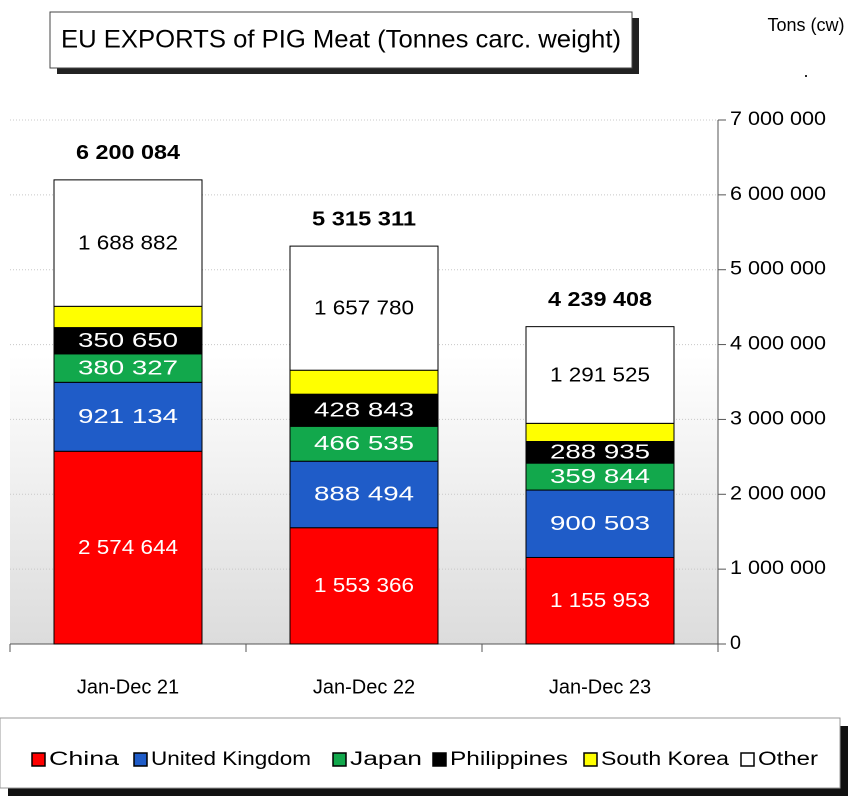  I want to click on y-tick-label: 0, so click(735, 643).